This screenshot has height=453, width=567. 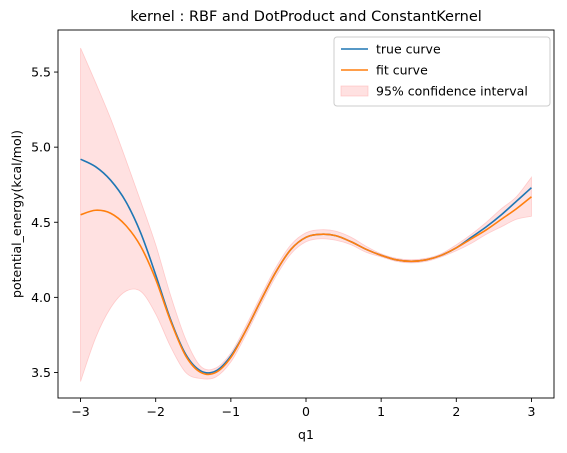 What do you see at coordinates (402, 70) in the screenshot?
I see `legend-fit-curve-label: fit curve` at bounding box center [402, 70].